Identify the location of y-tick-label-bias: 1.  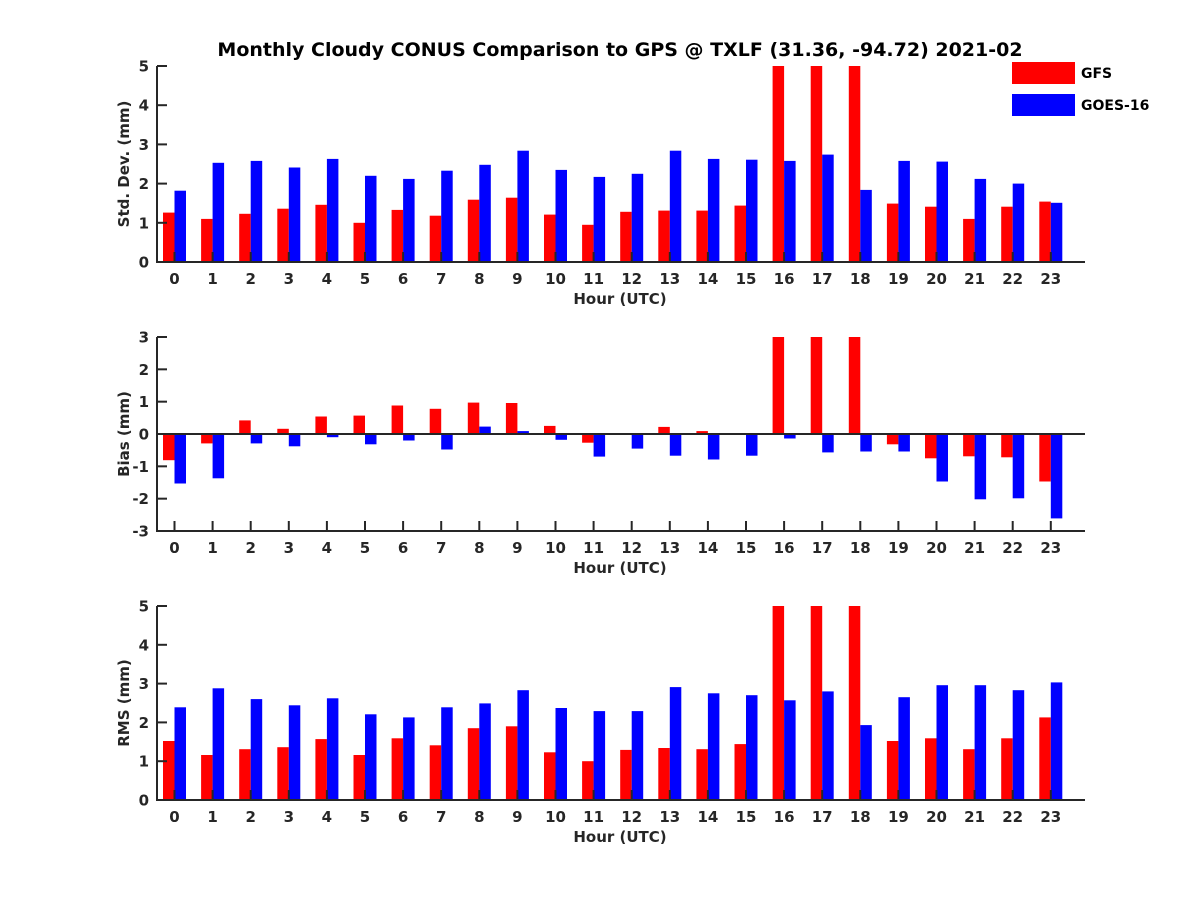
(144, 402).